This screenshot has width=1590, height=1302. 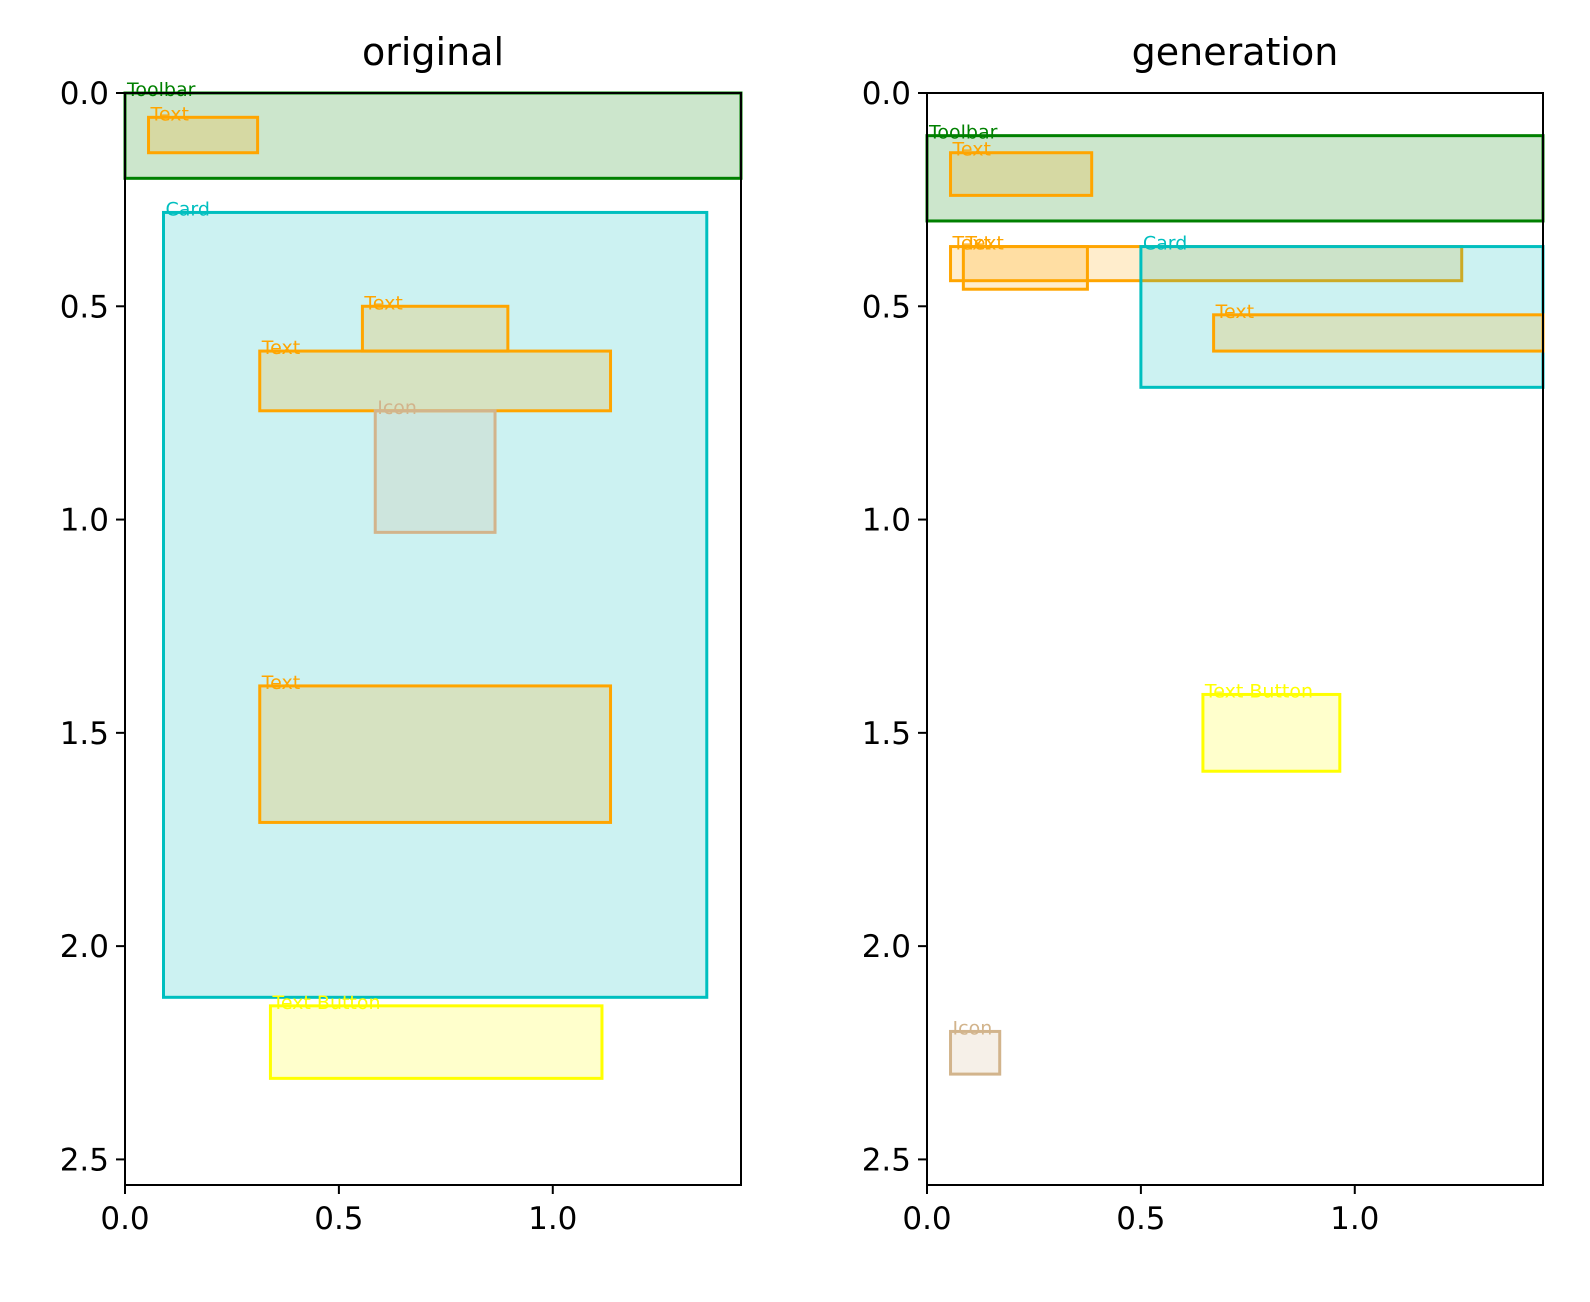 I want to click on panel-title: original, so click(x=433, y=52).